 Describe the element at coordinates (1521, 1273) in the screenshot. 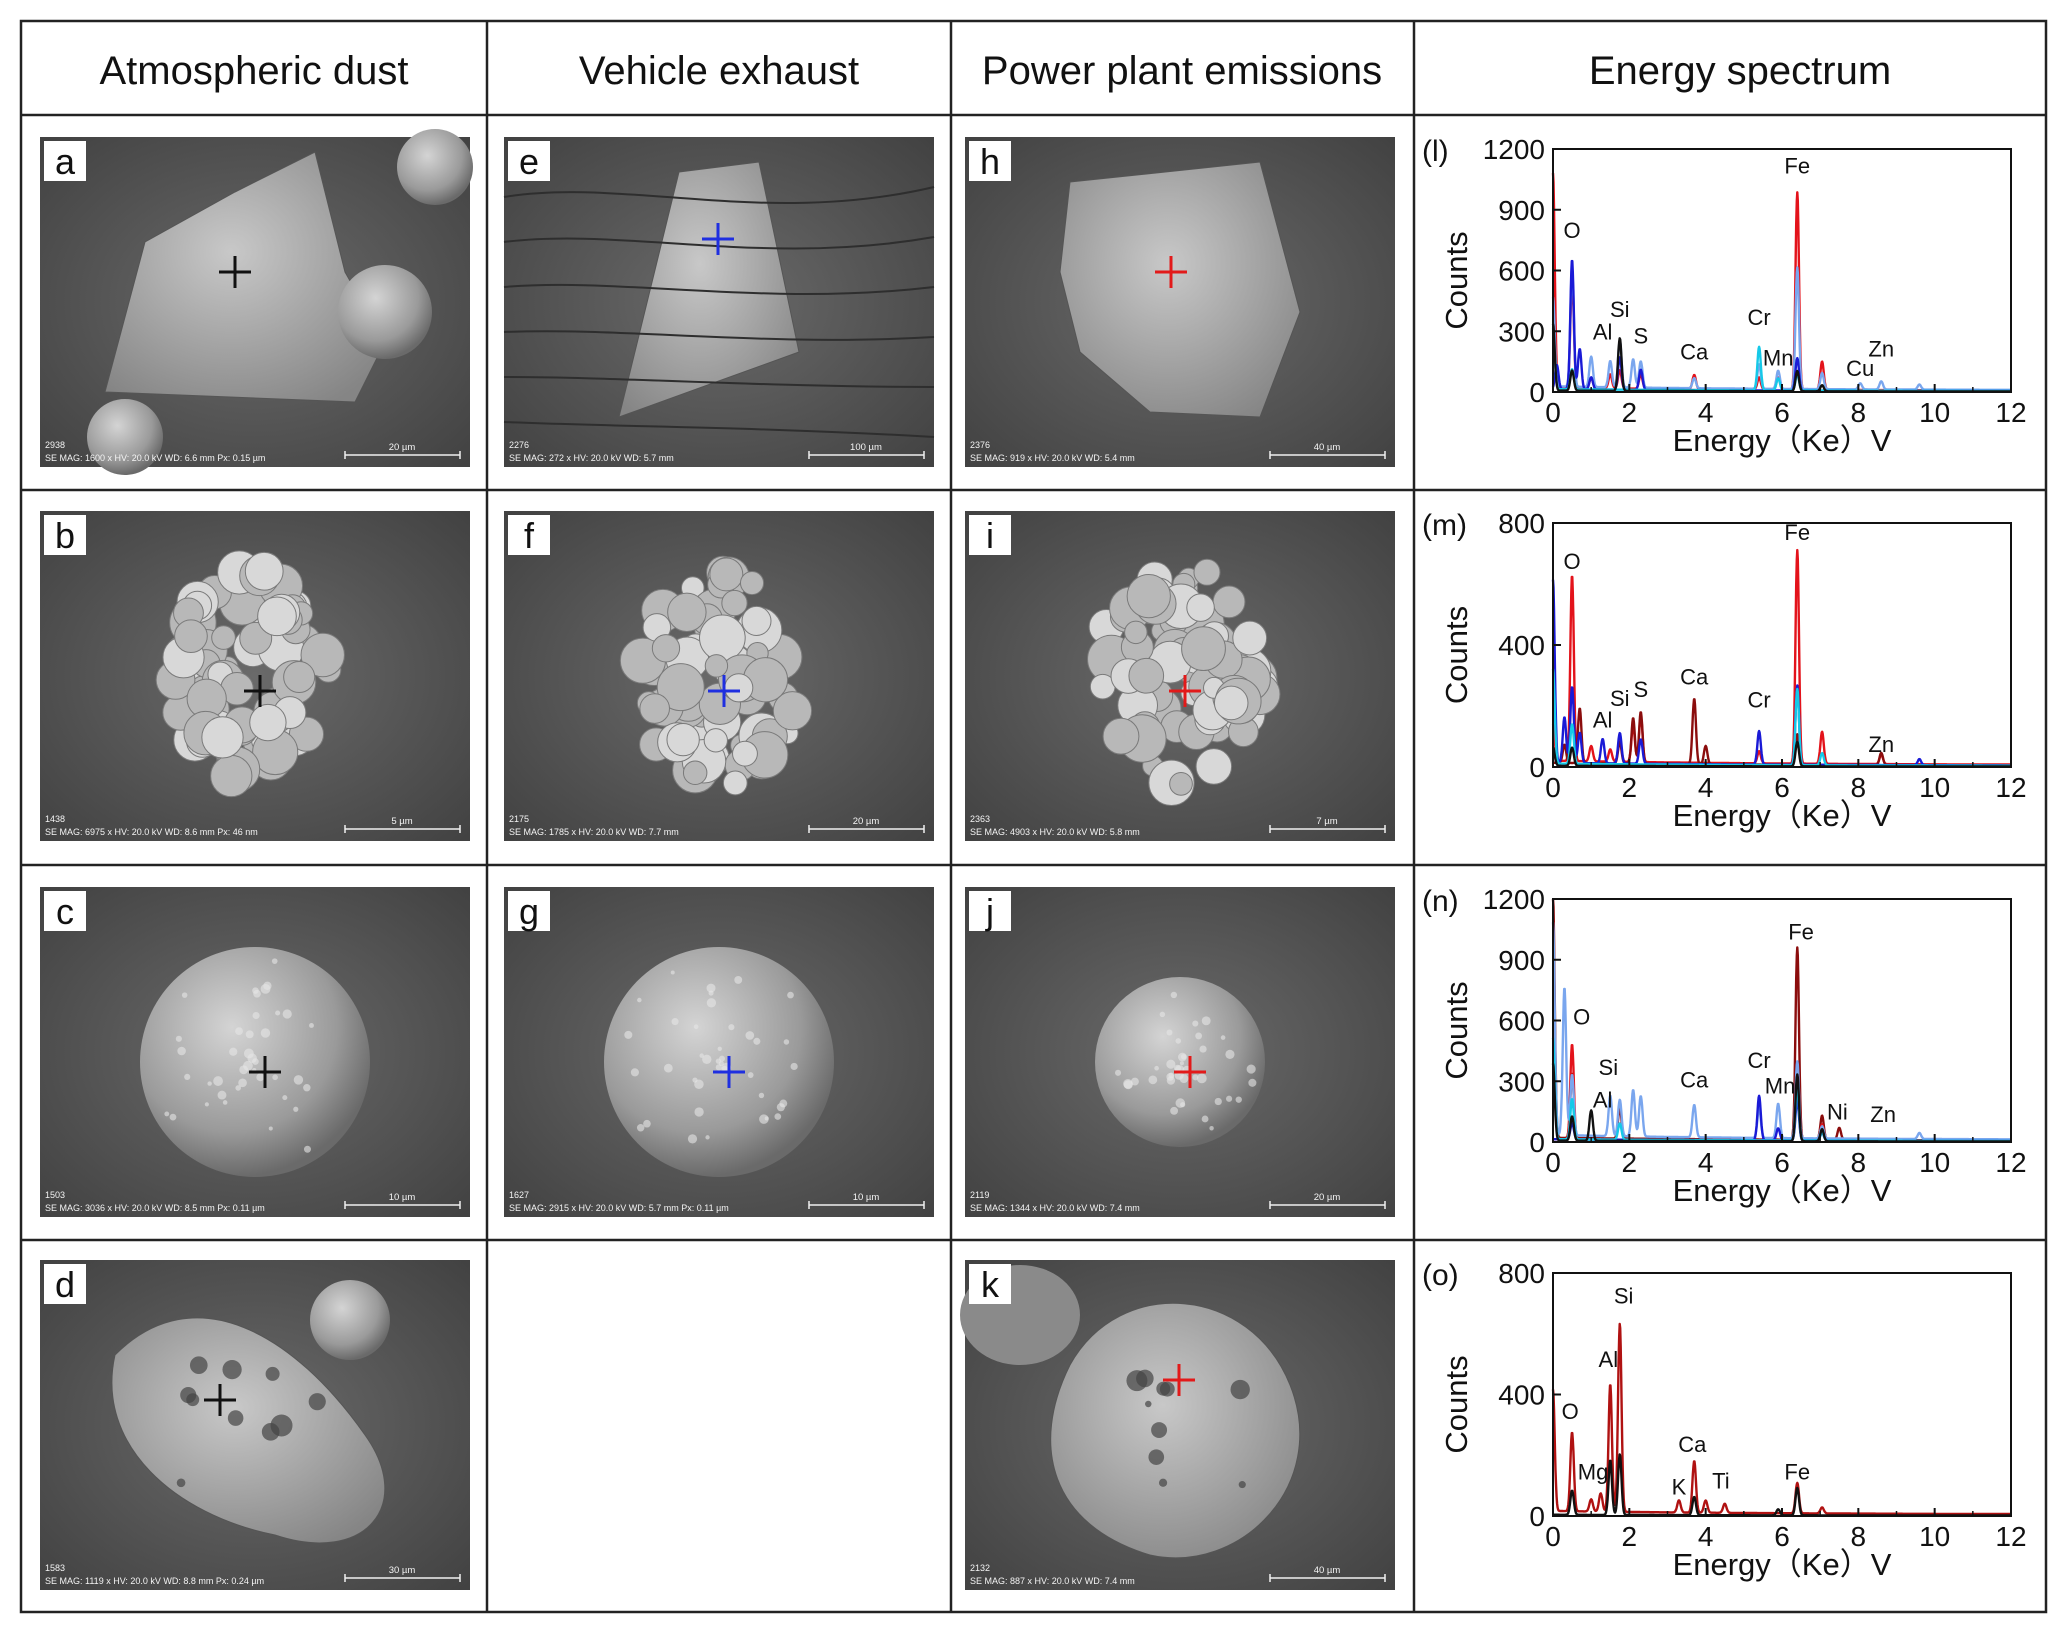

I see `y-tick-label: 800` at that location.